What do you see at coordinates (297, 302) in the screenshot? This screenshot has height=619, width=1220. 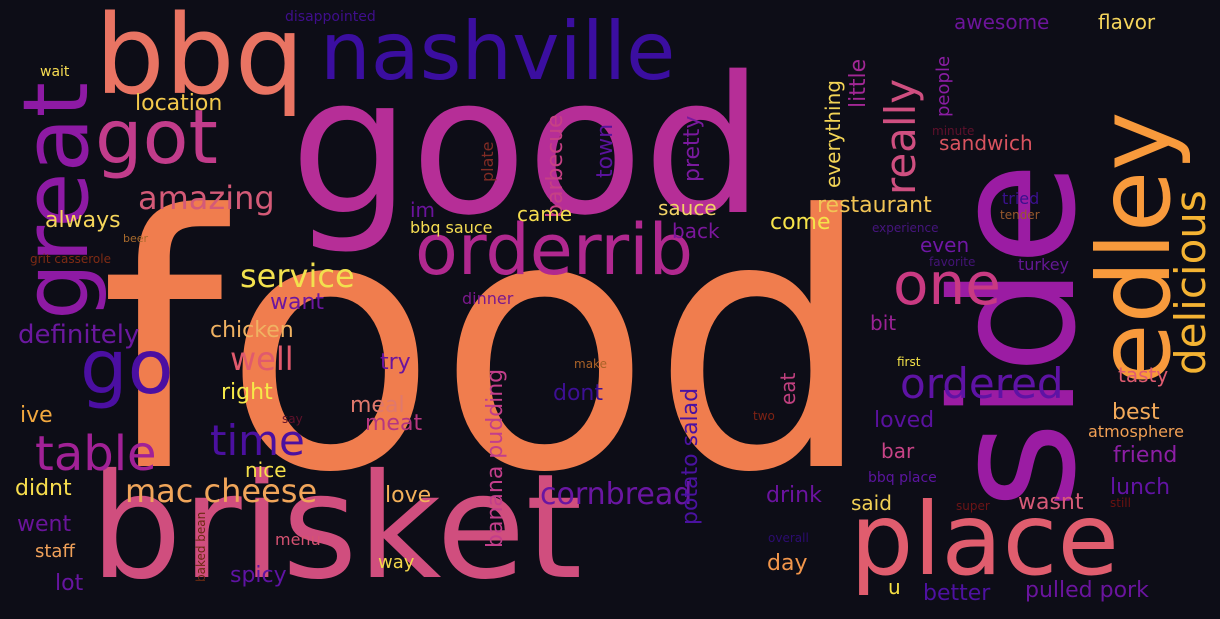 I see `cloud-word: want` at bounding box center [297, 302].